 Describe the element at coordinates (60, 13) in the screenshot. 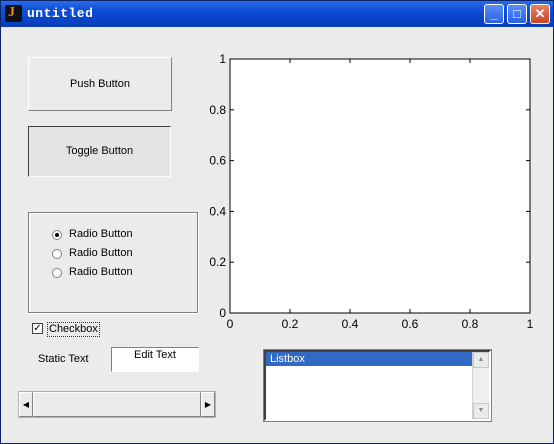

I see `window-title: untitled` at that location.